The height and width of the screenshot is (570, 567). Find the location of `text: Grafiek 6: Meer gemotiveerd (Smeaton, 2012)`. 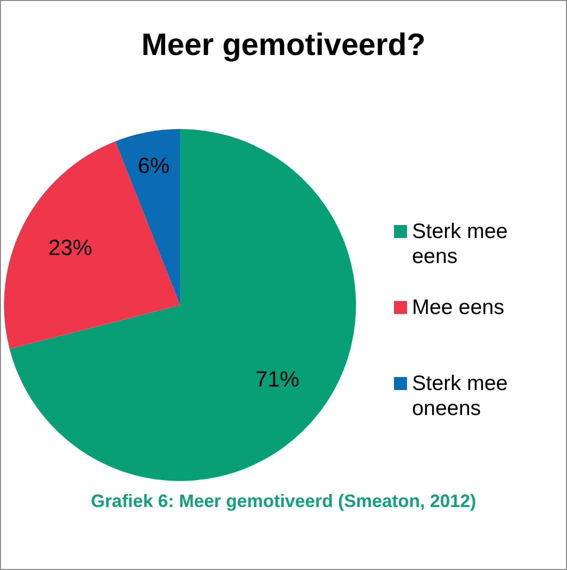

text: Grafiek 6: Meer gemotiveerd (Smeaton, 2012) is located at coordinates (284, 501).